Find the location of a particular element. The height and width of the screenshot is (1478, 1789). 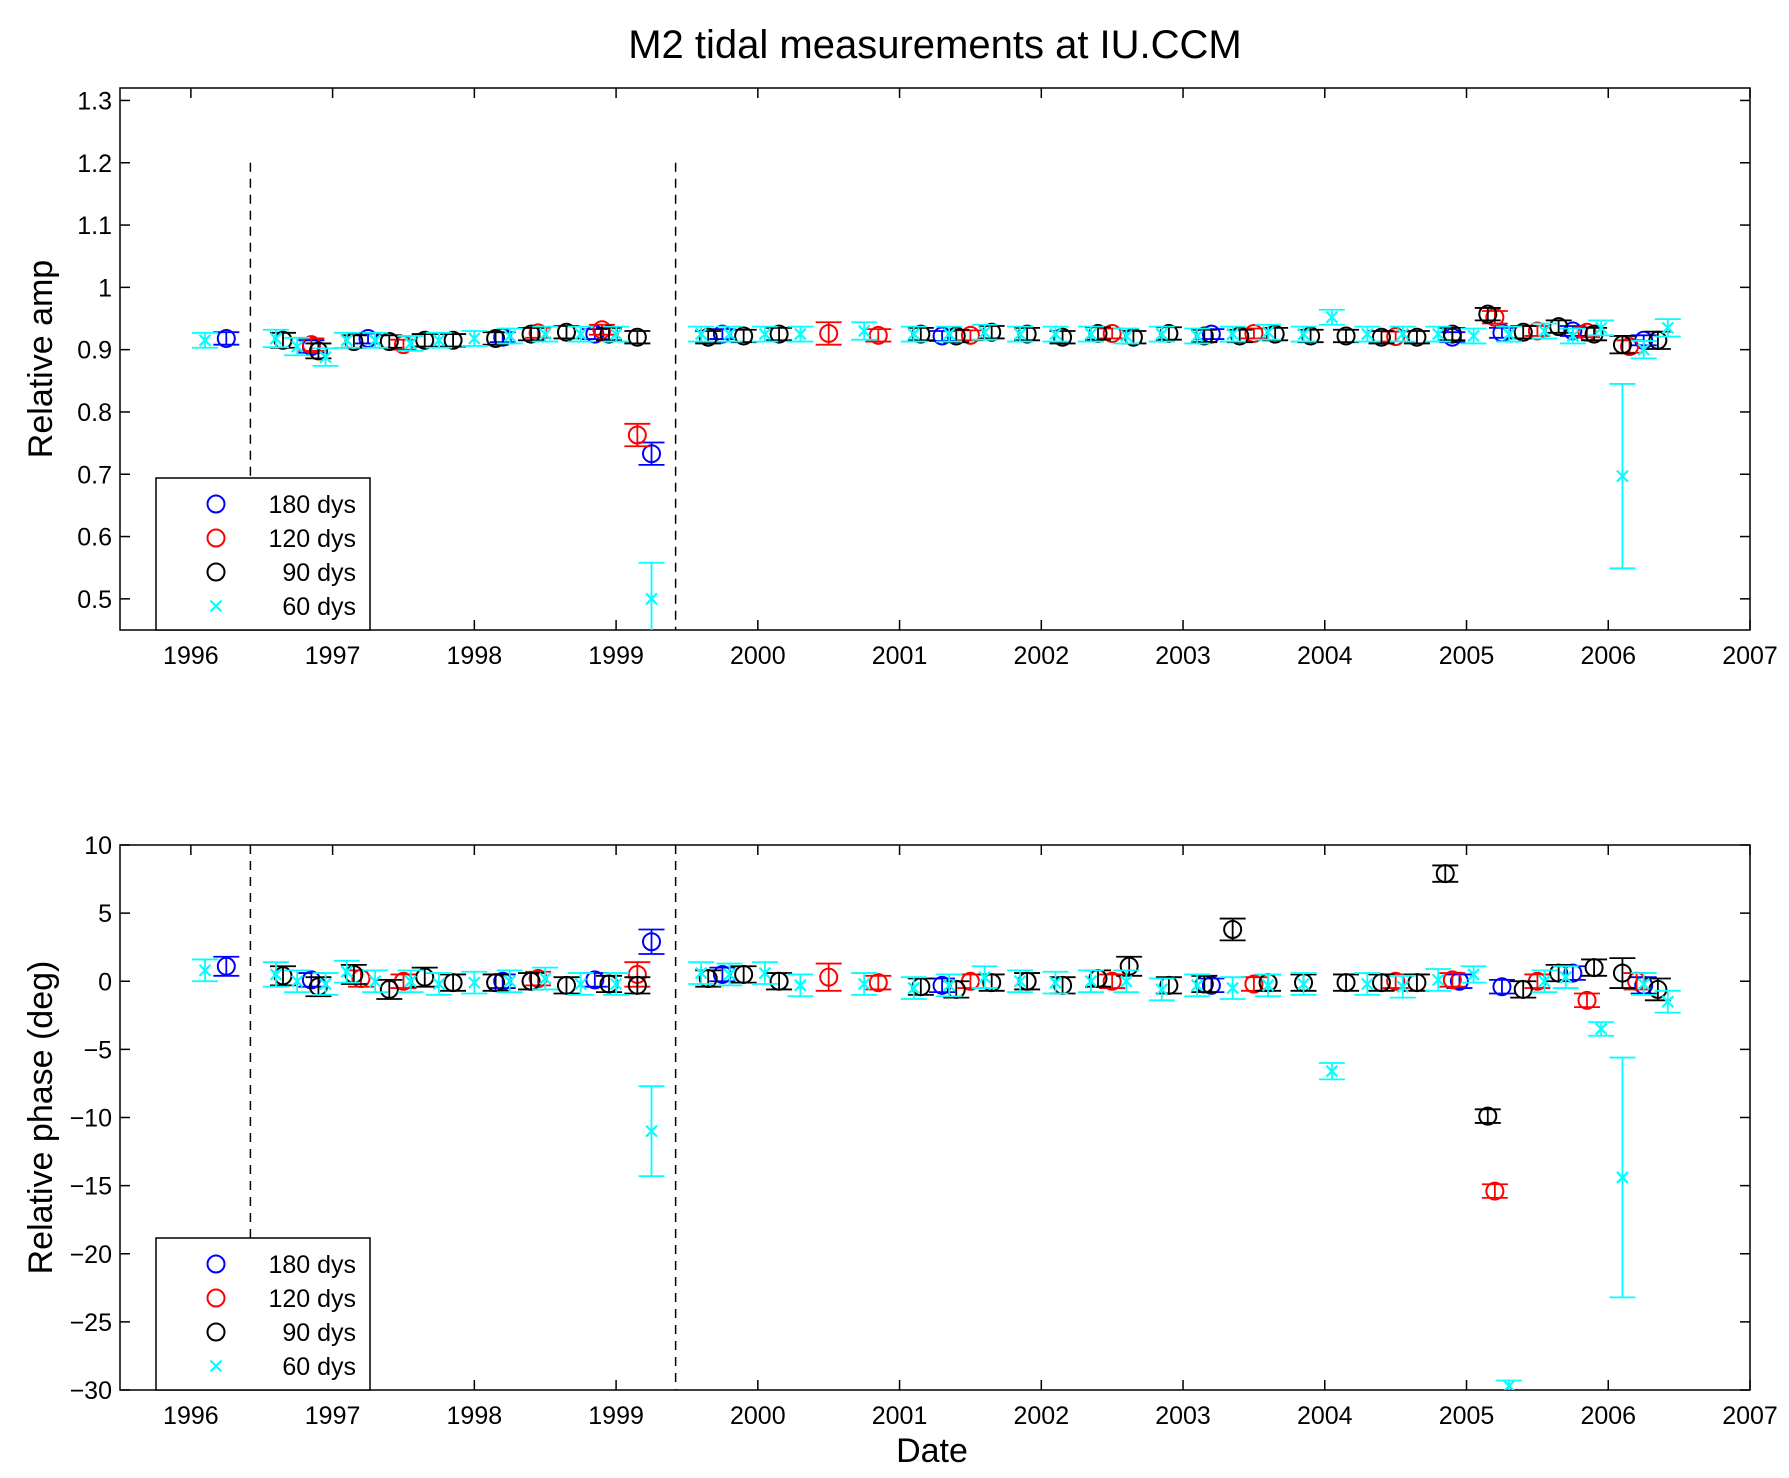

x-tick-label: 2001 is located at coordinates (900, 656).